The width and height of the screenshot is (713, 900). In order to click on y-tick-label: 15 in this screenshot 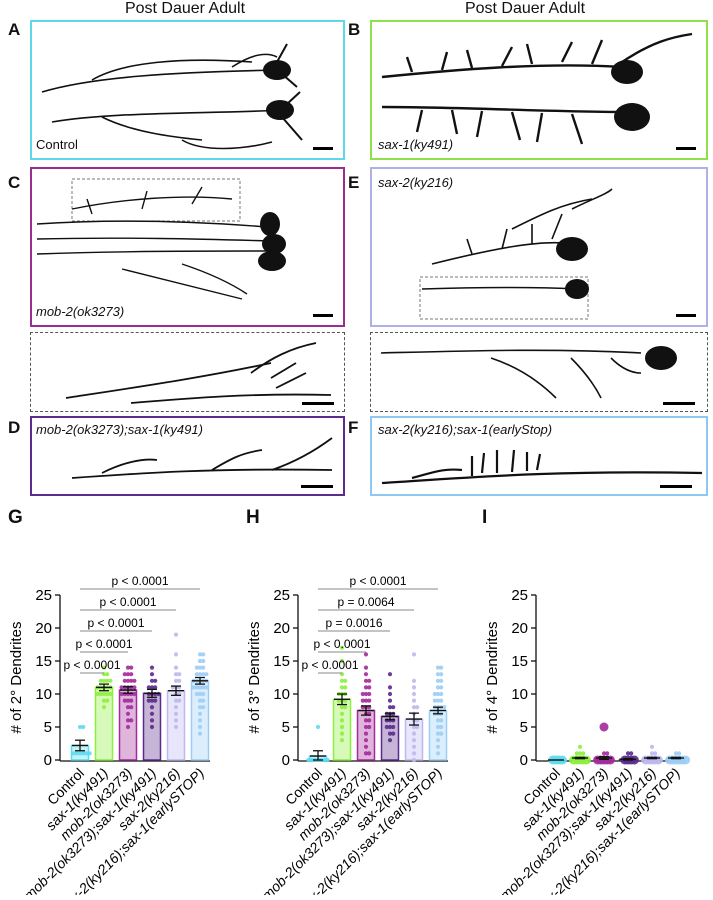, I will do `click(43, 661)`.